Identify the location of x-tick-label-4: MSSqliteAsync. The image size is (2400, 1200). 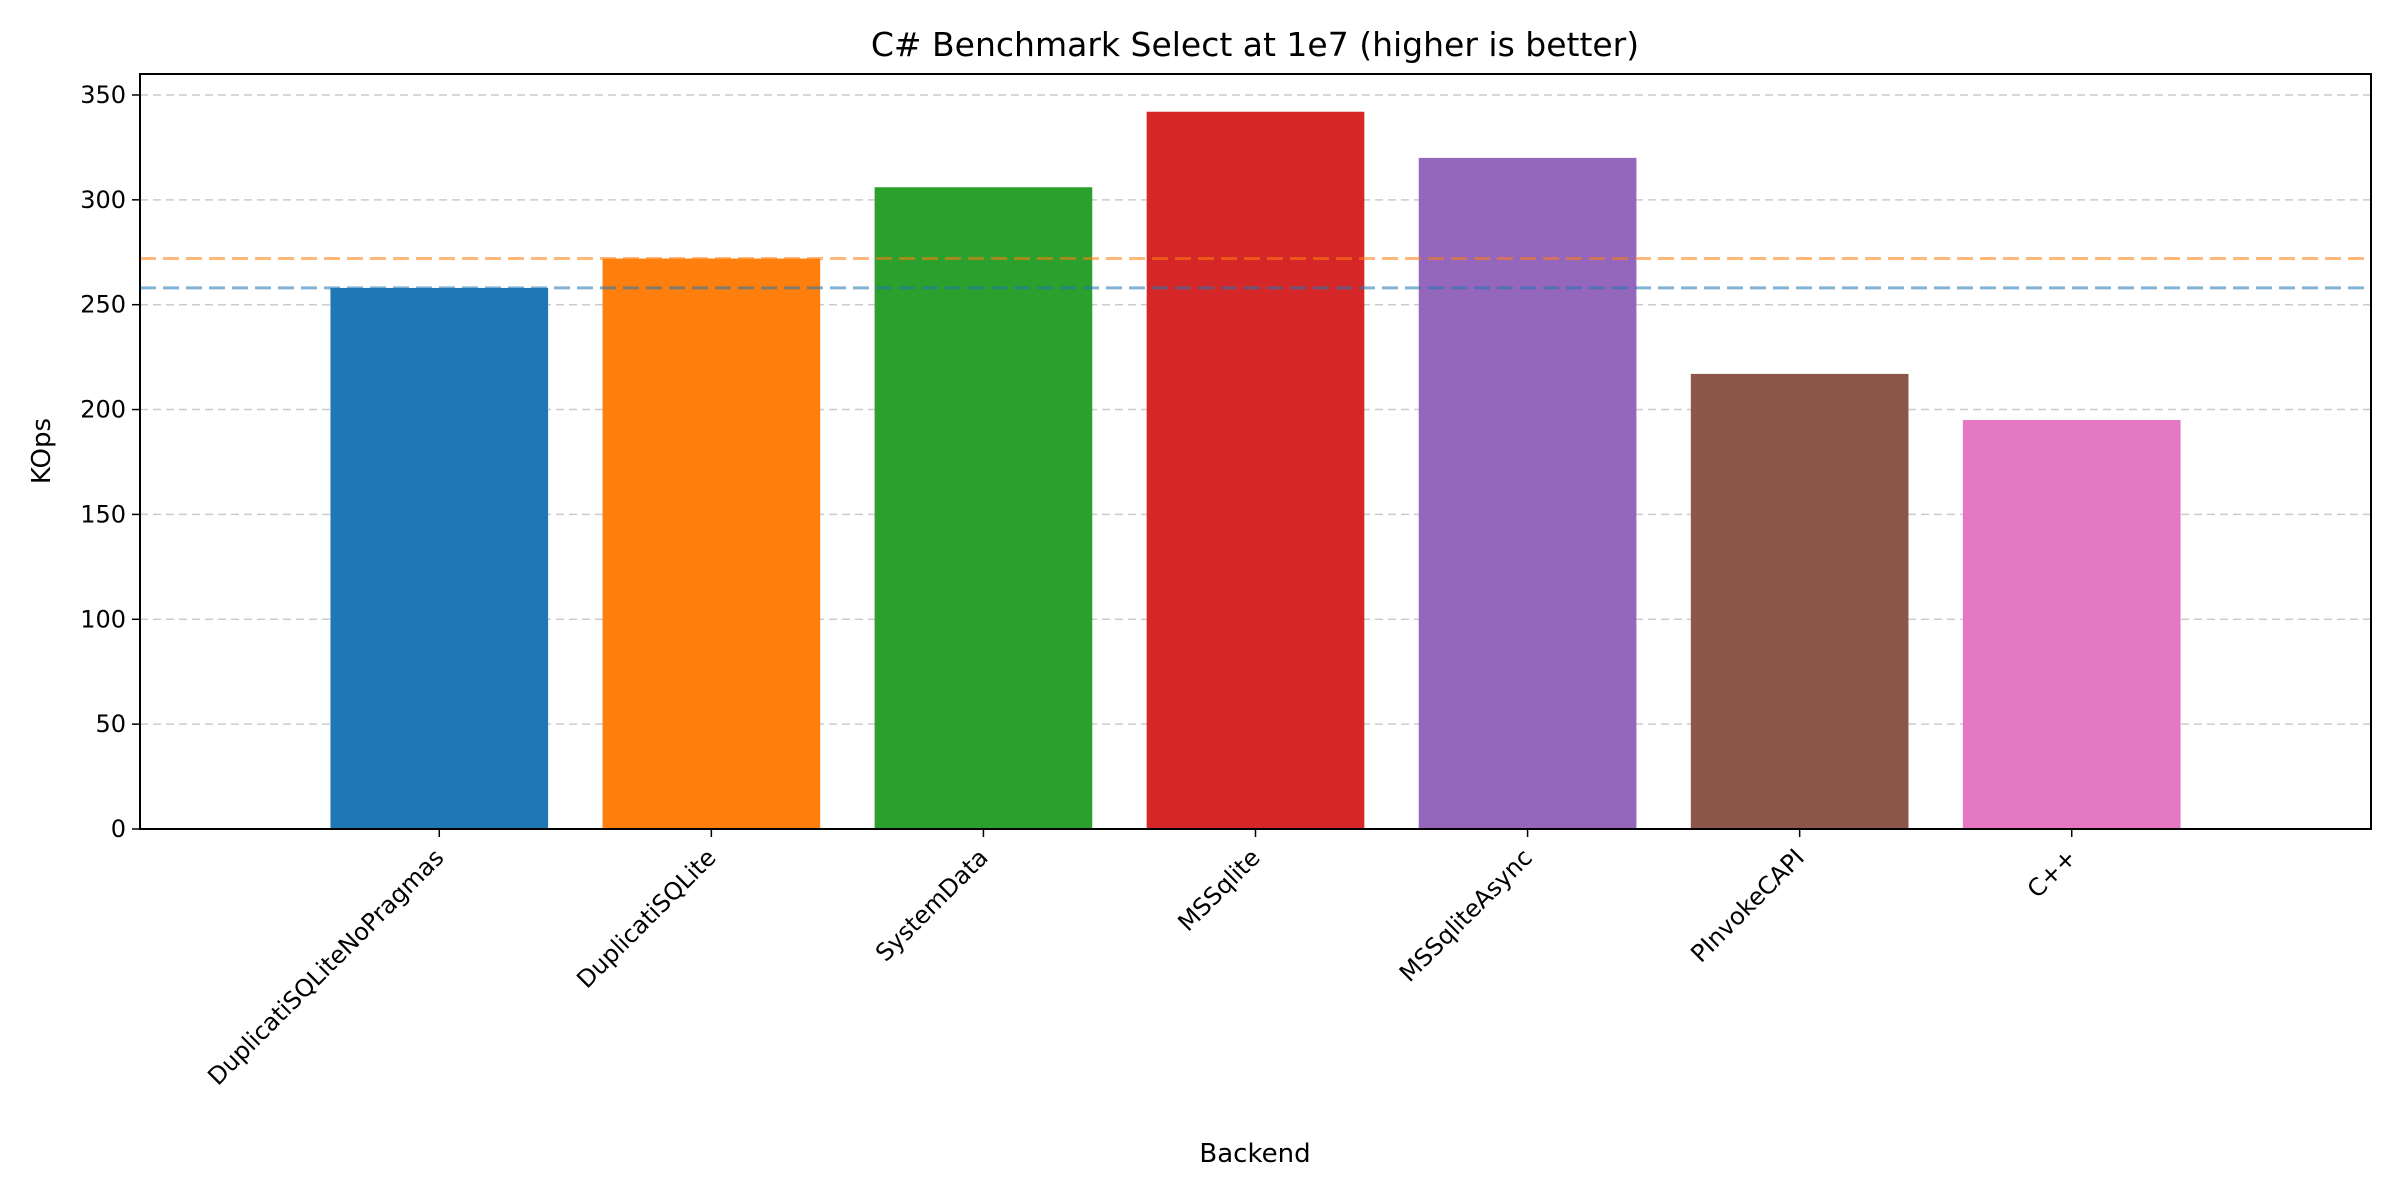
(1466, 915).